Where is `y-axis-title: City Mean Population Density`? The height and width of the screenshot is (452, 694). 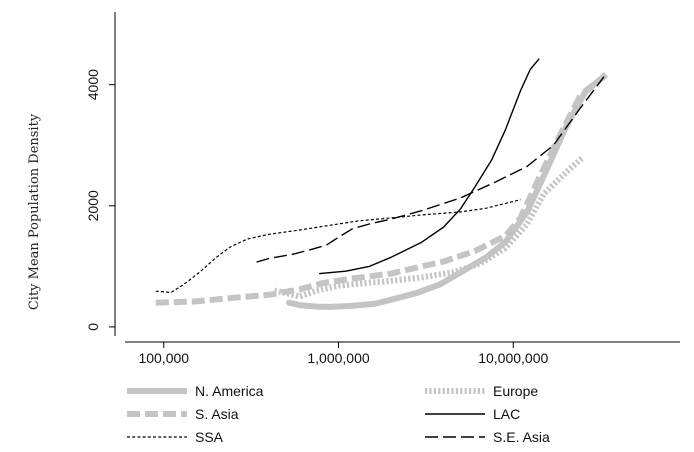 y-axis-title: City Mean Population Density is located at coordinates (34, 211).